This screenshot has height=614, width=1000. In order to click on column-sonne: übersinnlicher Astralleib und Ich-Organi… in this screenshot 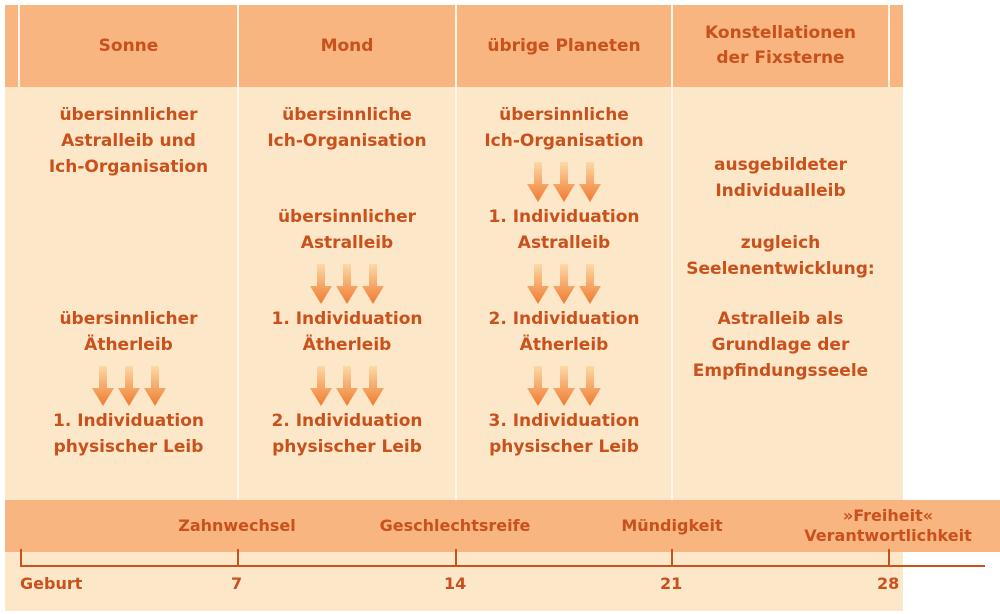, I will do `click(128, 295)`.